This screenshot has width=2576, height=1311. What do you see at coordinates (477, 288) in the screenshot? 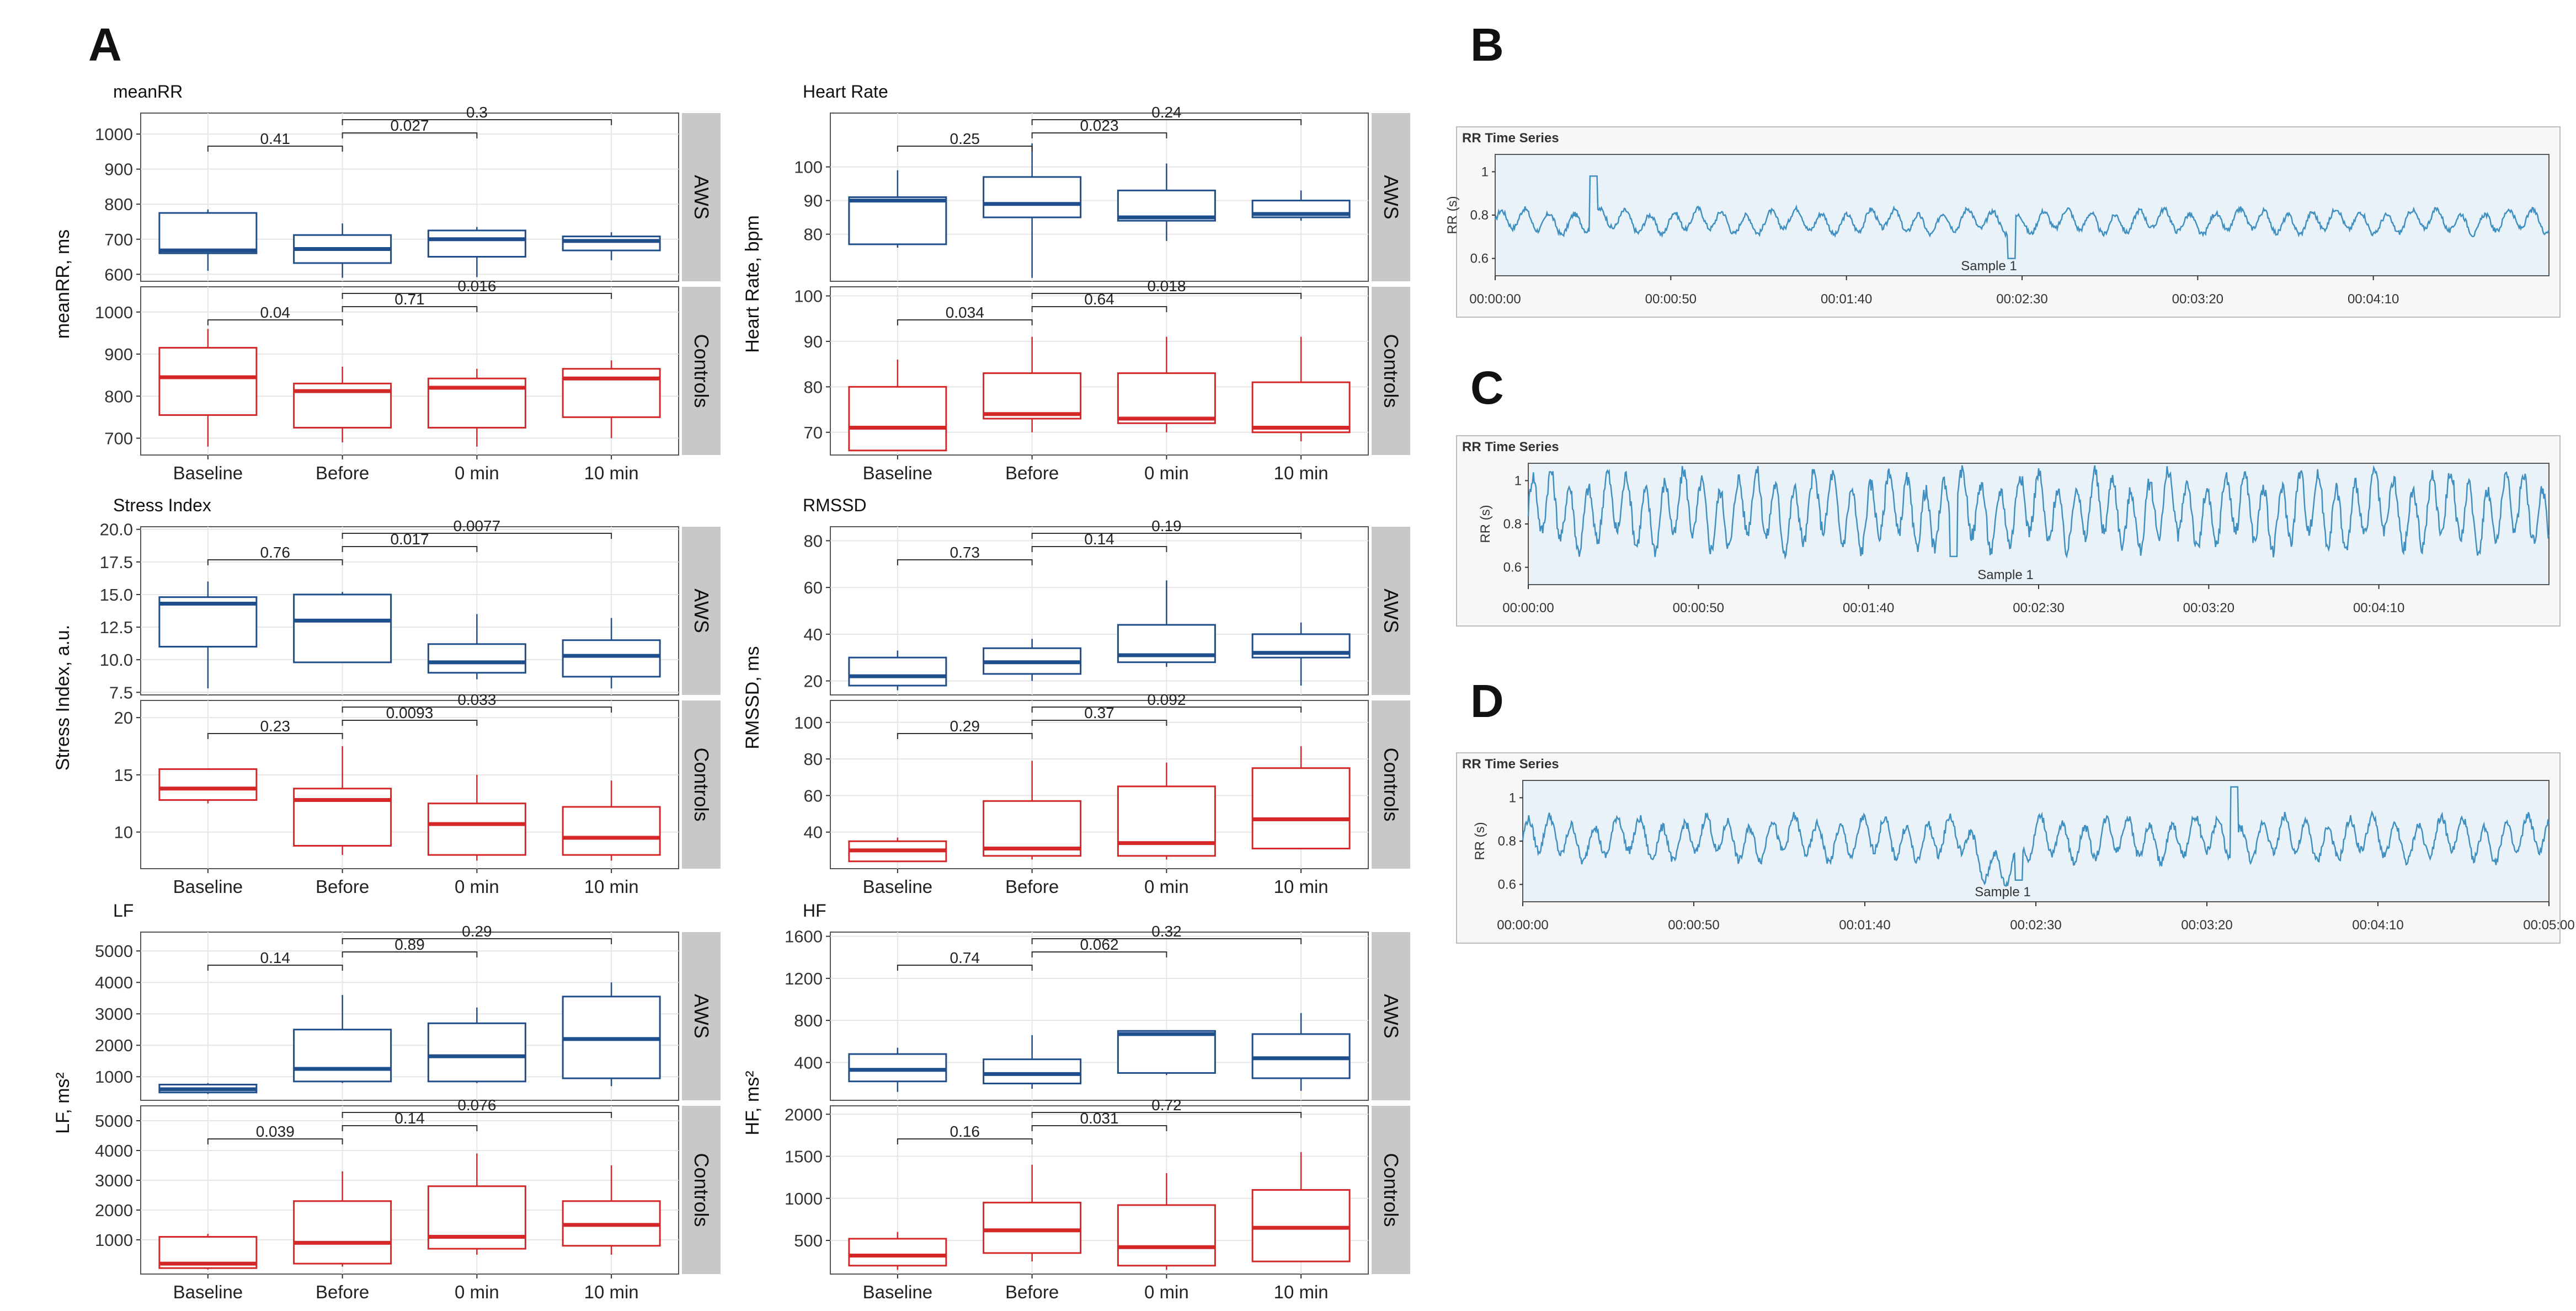
I see `pvalue-bracket: 0.016` at bounding box center [477, 288].